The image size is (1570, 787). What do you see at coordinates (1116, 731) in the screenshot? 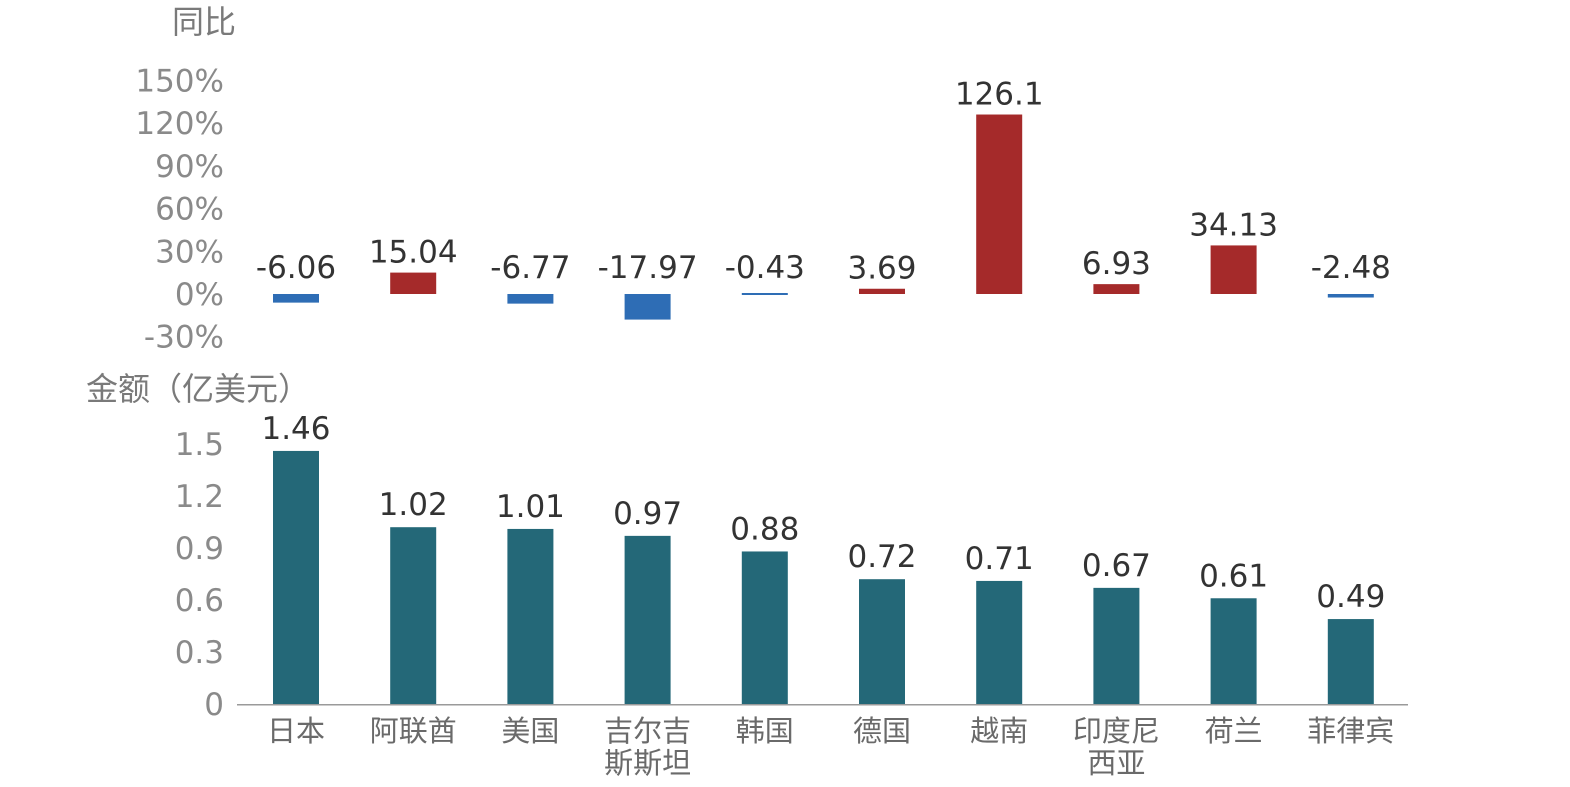
I see `category-label-line: 印度尼` at bounding box center [1116, 731].